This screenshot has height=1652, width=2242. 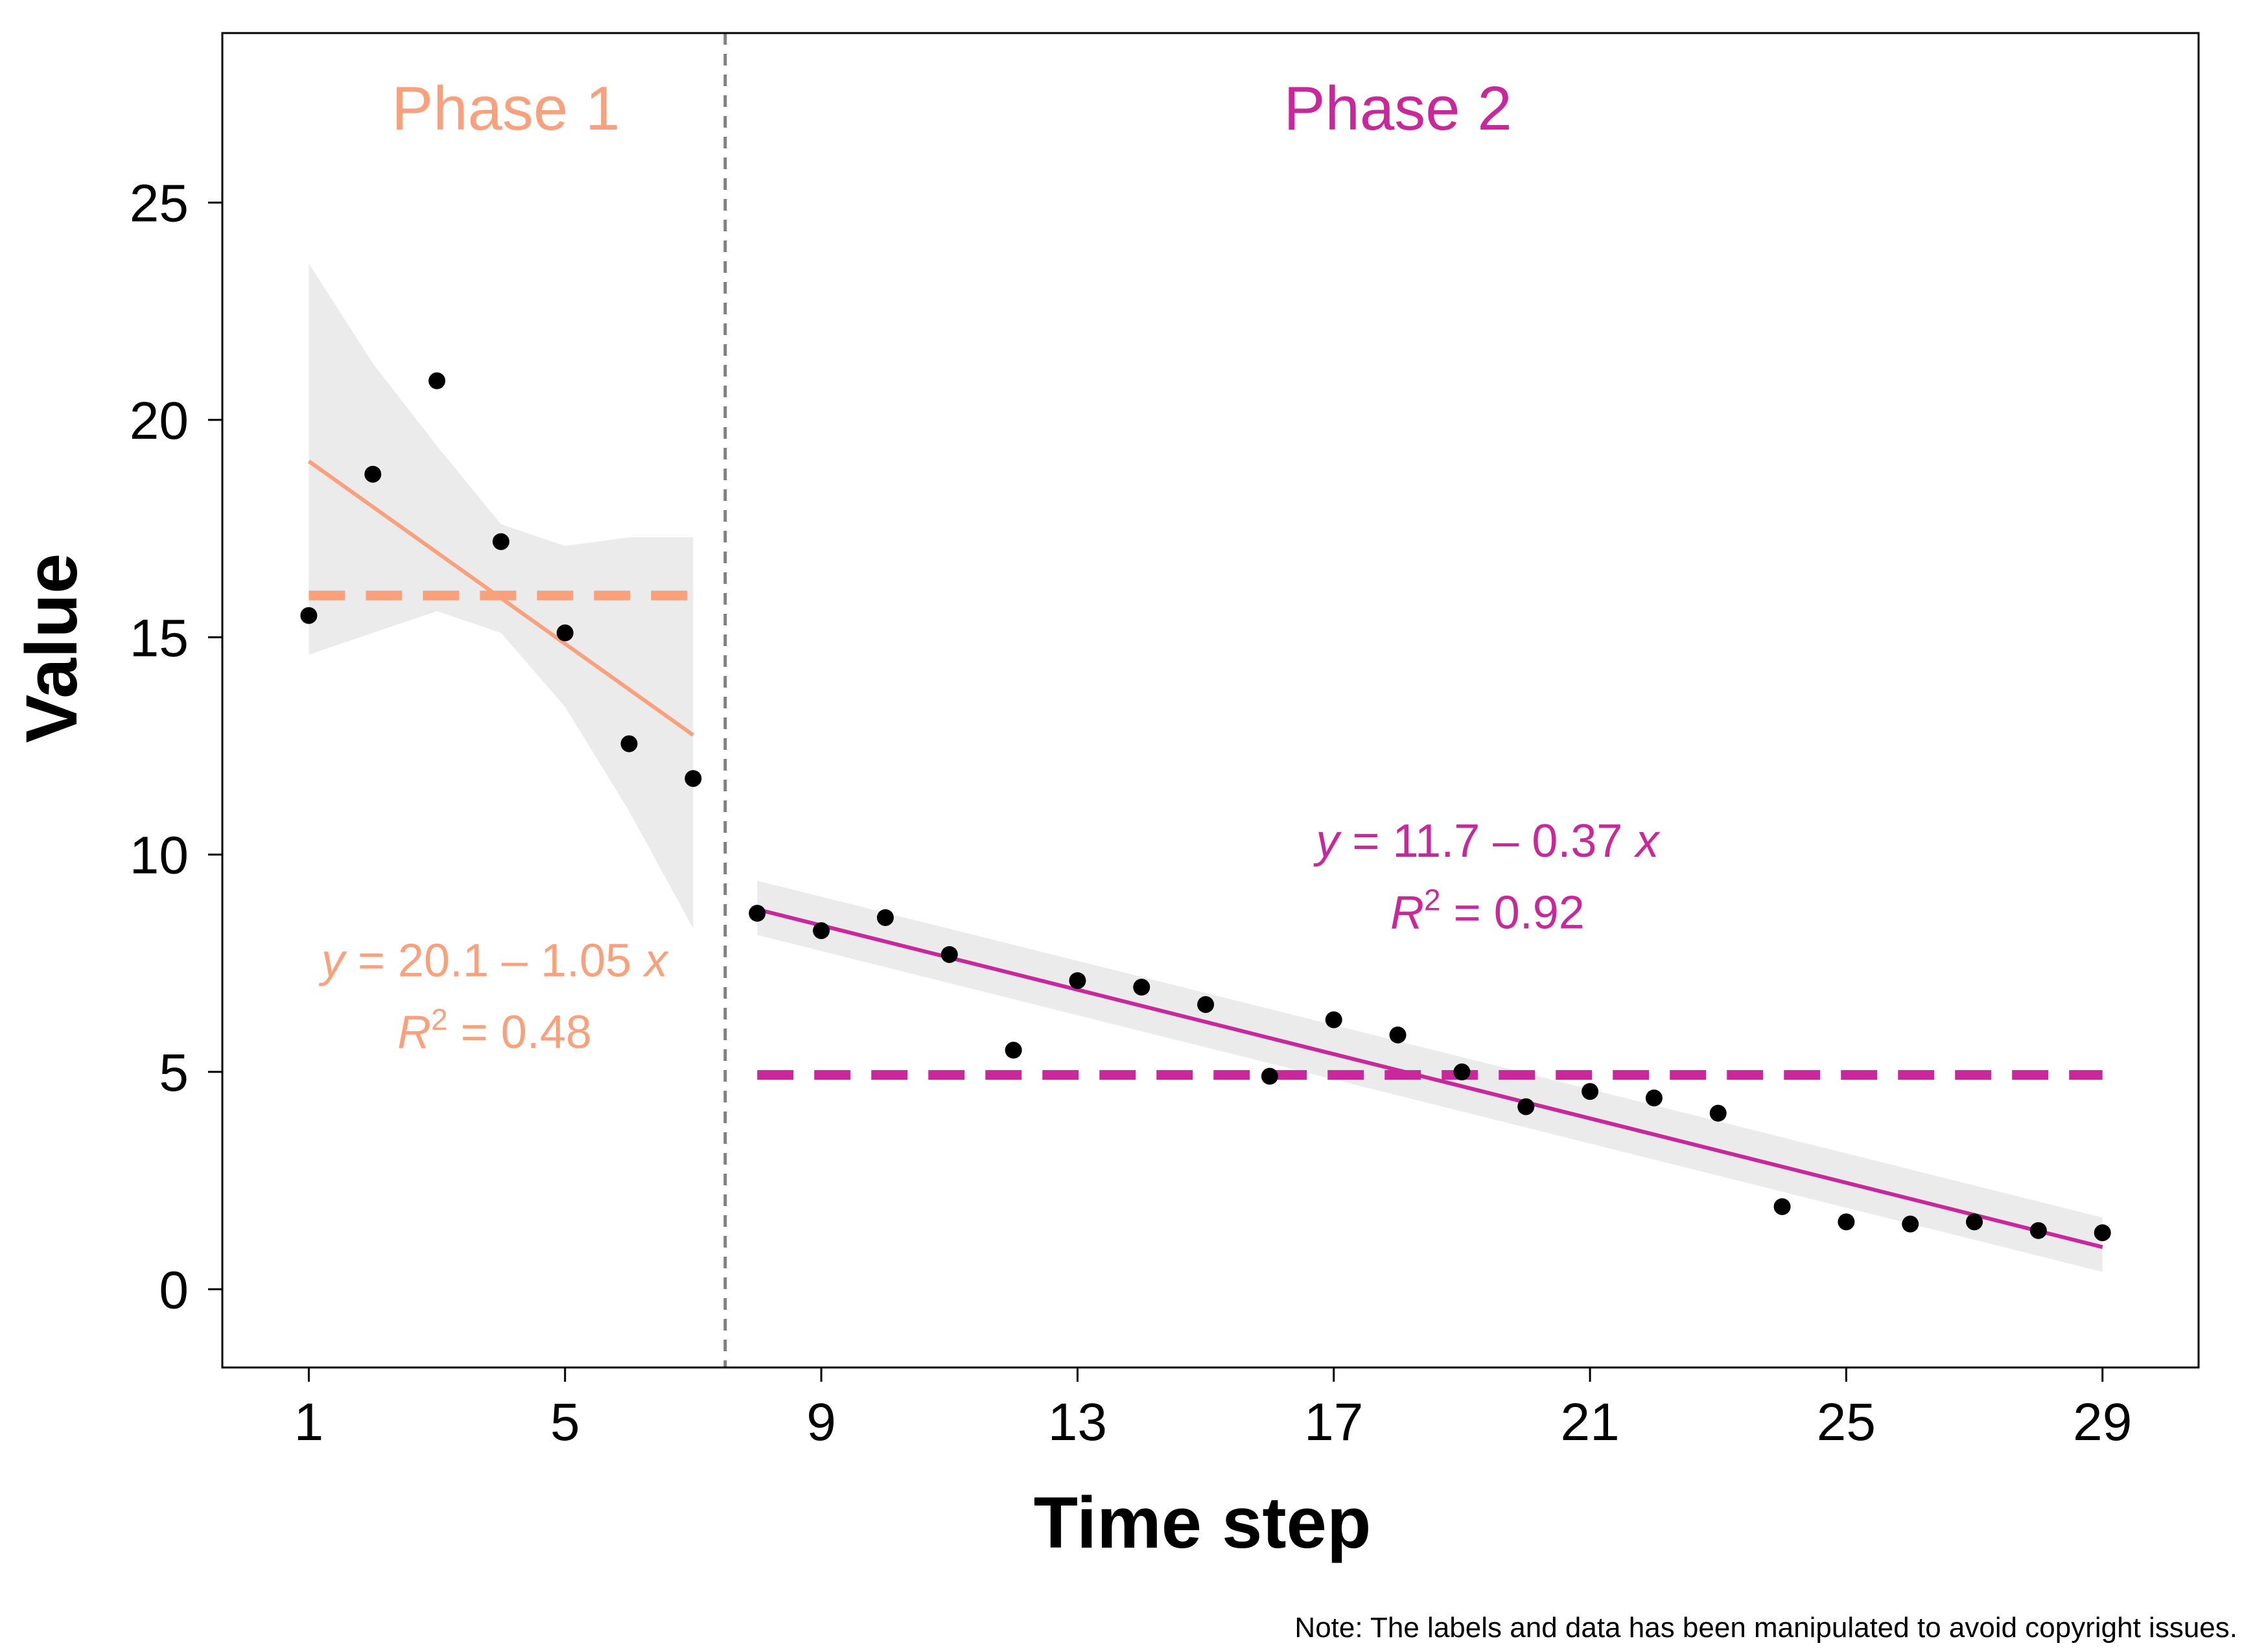 What do you see at coordinates (1847, 1422) in the screenshot?
I see `x-tick-label: 25` at bounding box center [1847, 1422].